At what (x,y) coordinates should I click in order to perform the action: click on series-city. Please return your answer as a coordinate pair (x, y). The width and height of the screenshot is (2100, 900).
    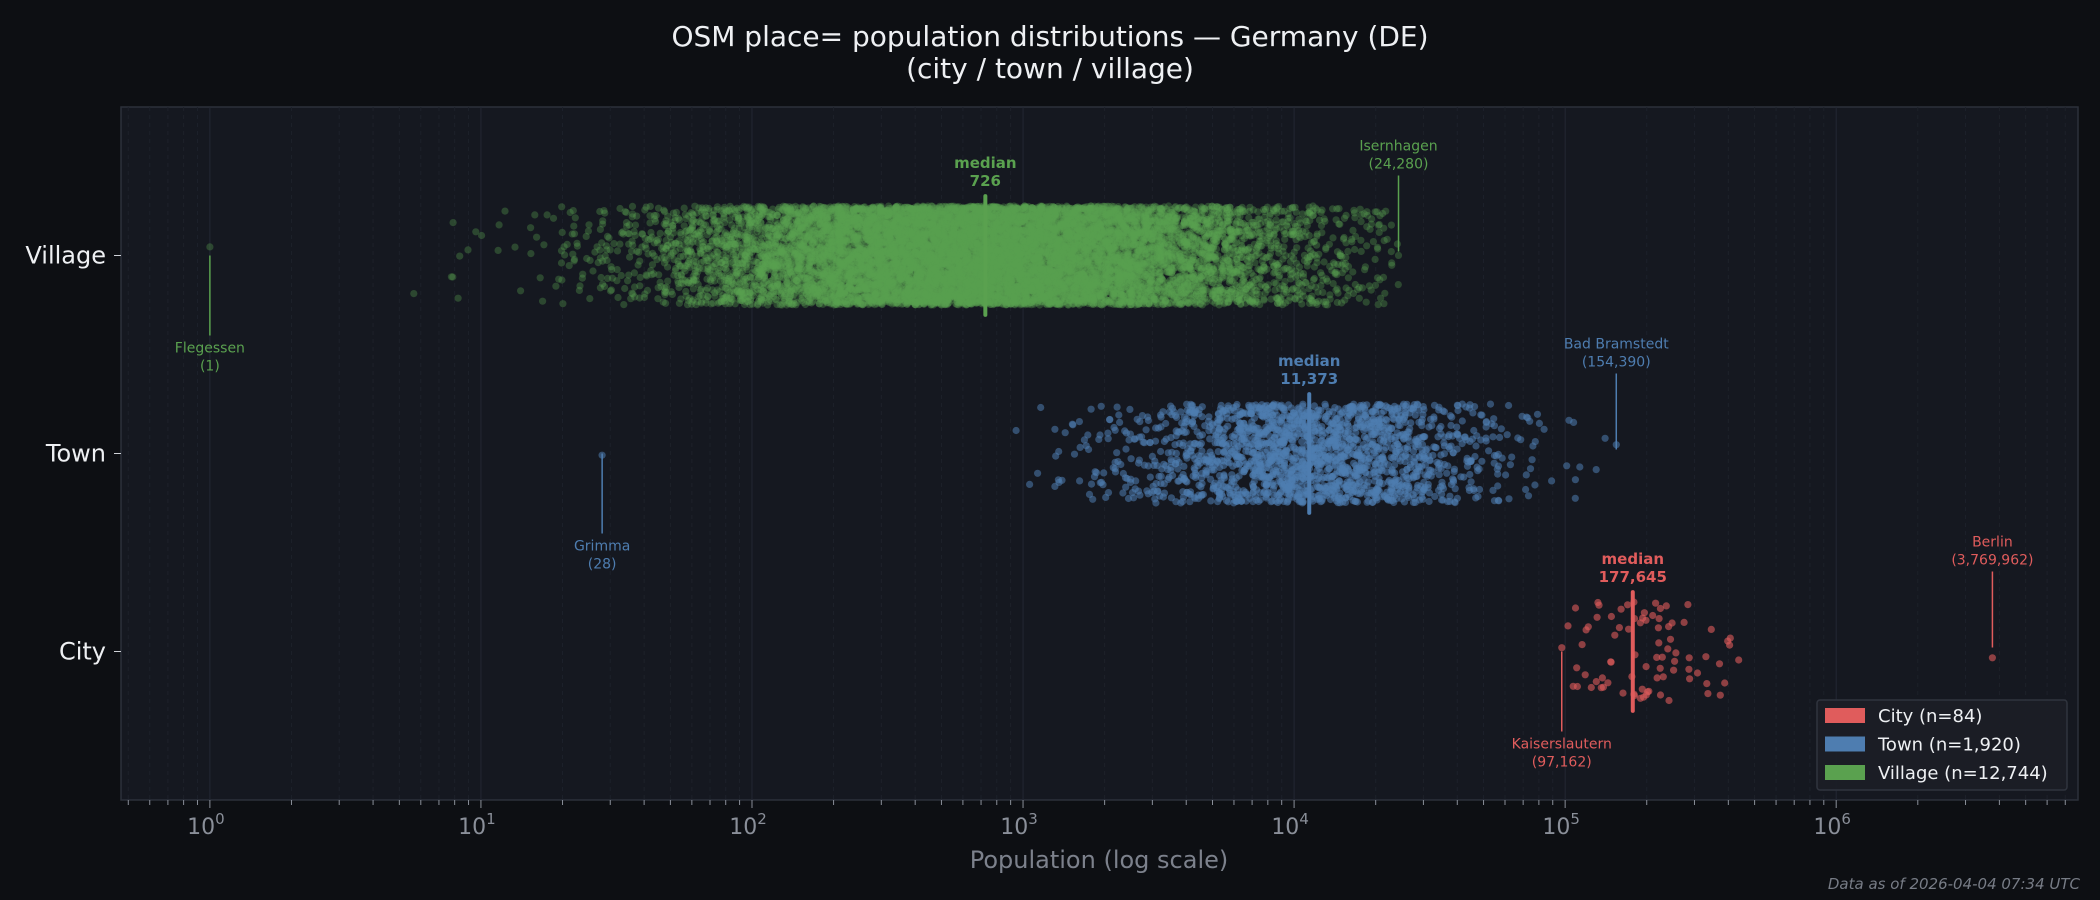
    Looking at the image, I should click on (1777, 651).